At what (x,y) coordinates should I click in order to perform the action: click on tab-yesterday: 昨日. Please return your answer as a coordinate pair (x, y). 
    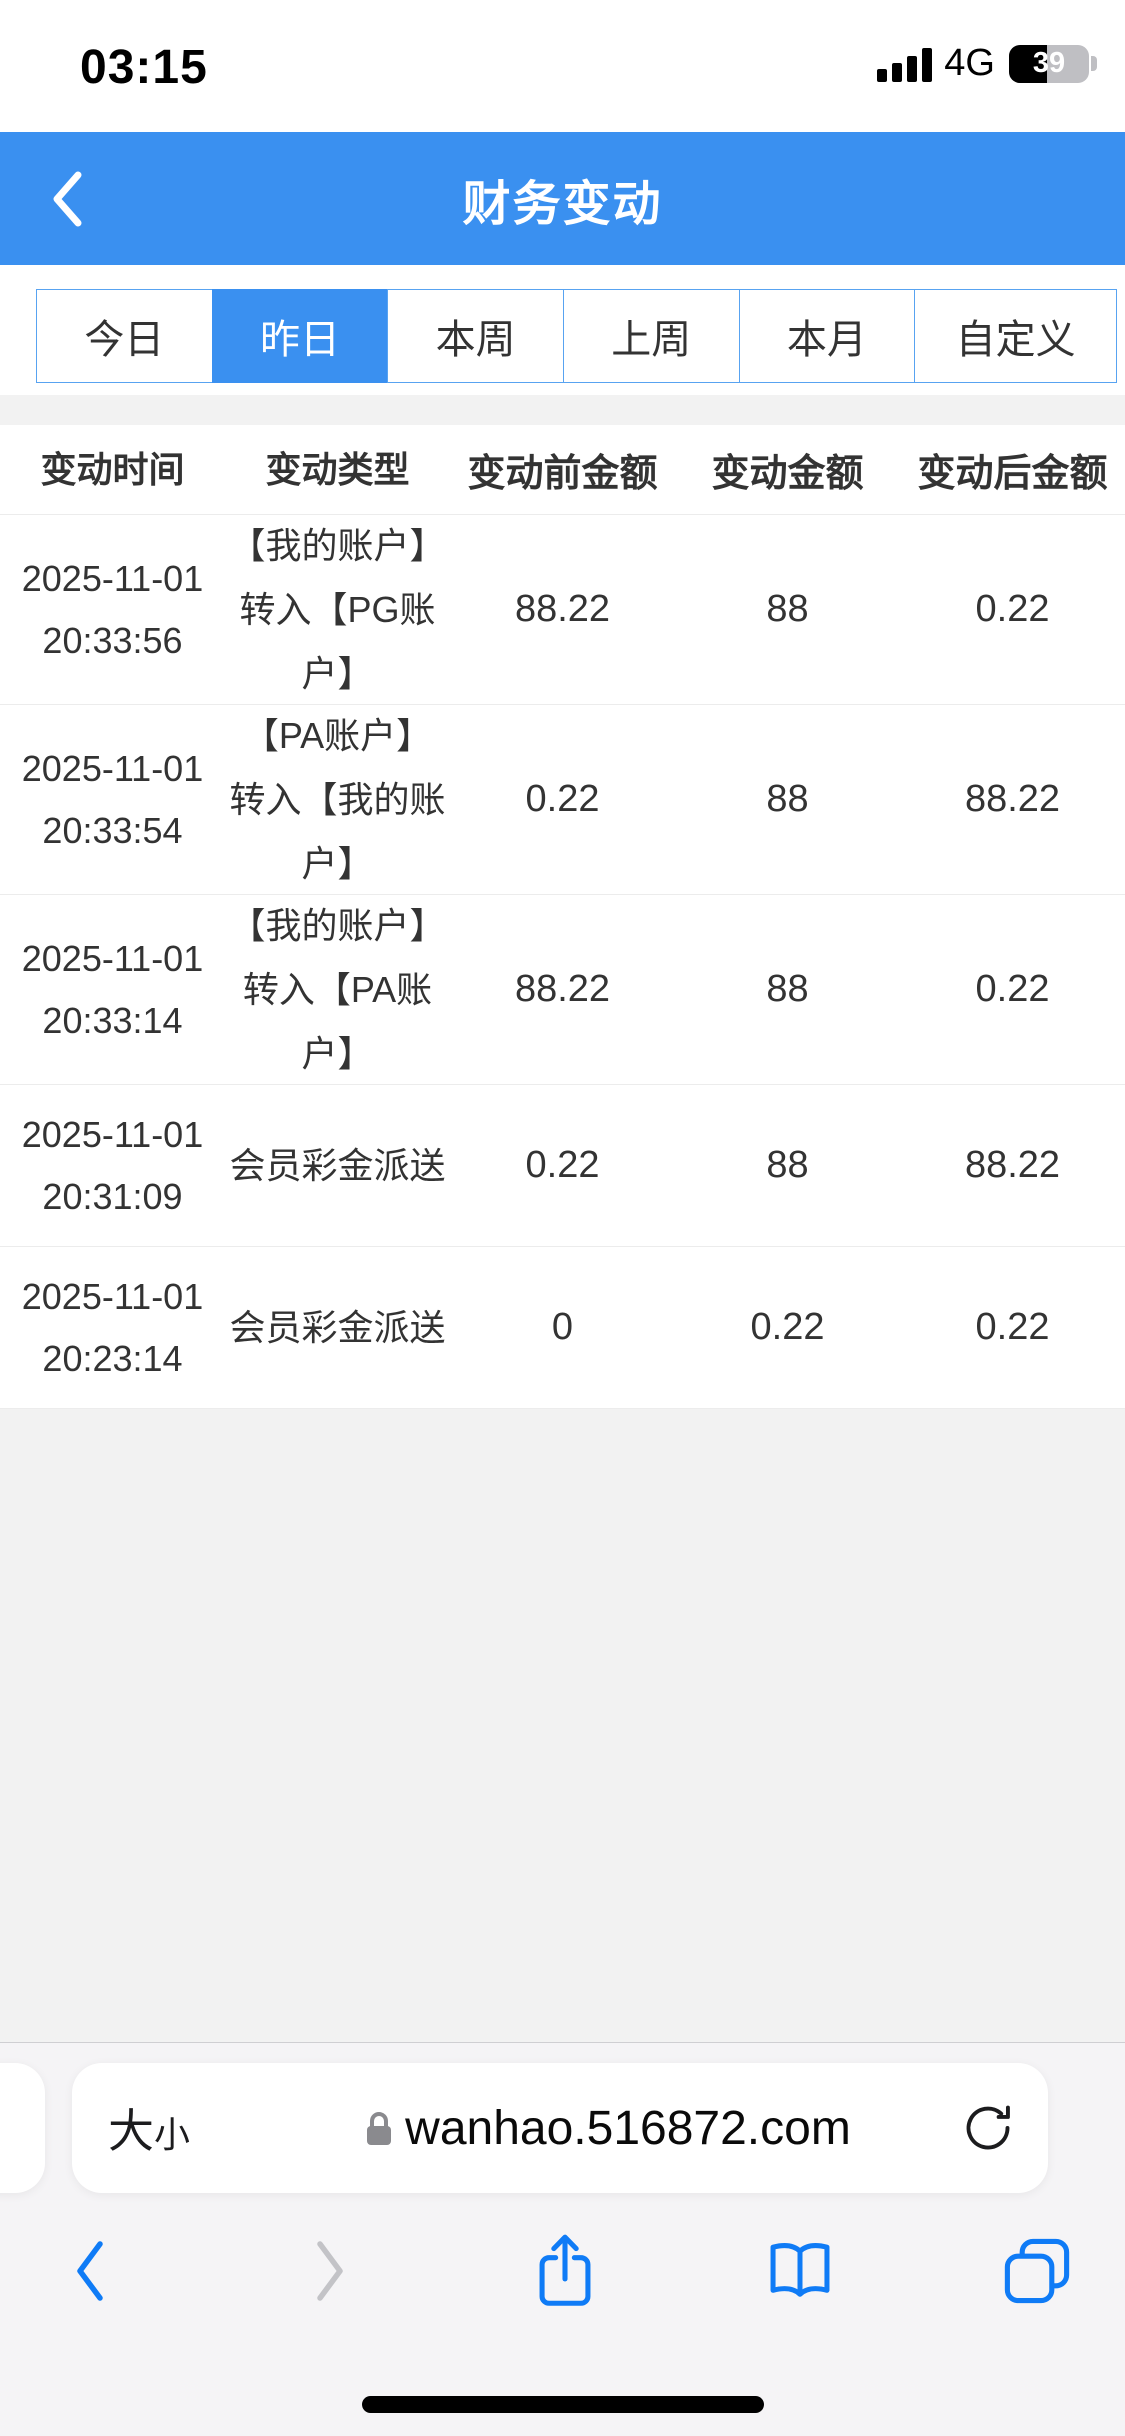
    Looking at the image, I should click on (300, 336).